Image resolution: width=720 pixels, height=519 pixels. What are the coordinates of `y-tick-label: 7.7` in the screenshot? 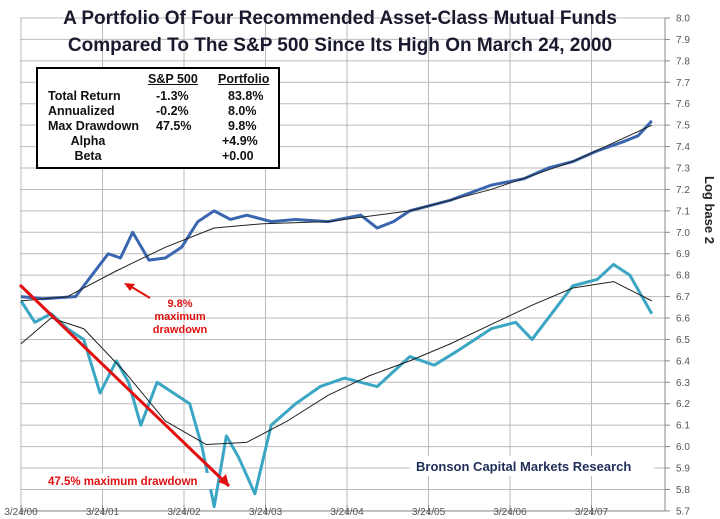 It's located at (683, 83).